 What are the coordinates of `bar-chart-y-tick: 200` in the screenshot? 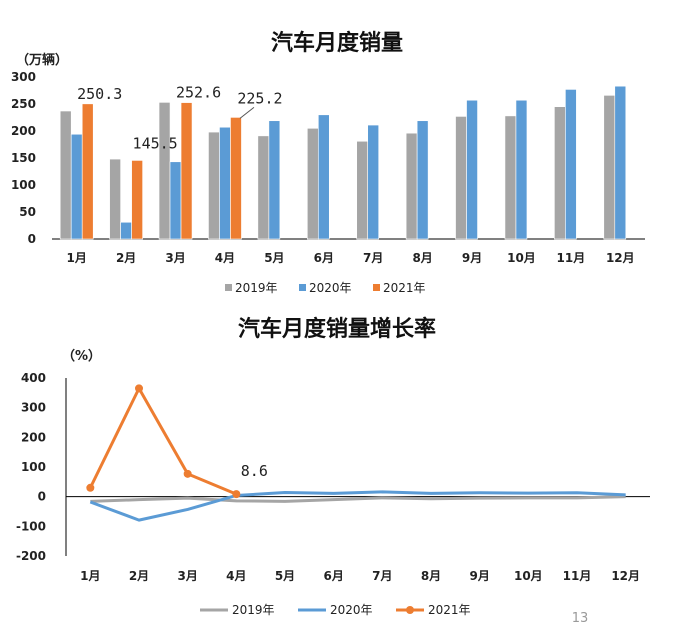 It's located at (23, 131).